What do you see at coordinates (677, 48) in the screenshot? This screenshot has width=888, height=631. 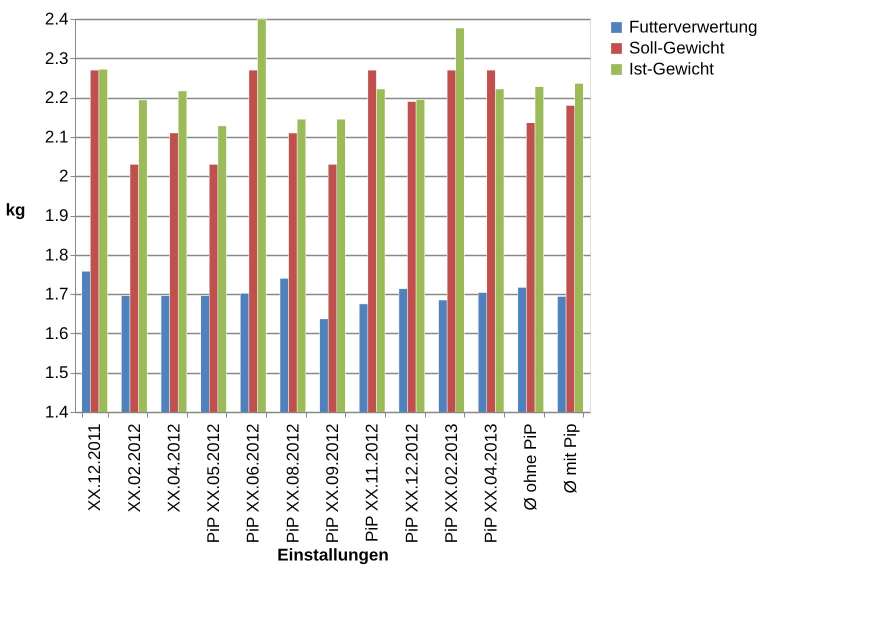 I see `legend-label: Soll-Gewicht` at bounding box center [677, 48].